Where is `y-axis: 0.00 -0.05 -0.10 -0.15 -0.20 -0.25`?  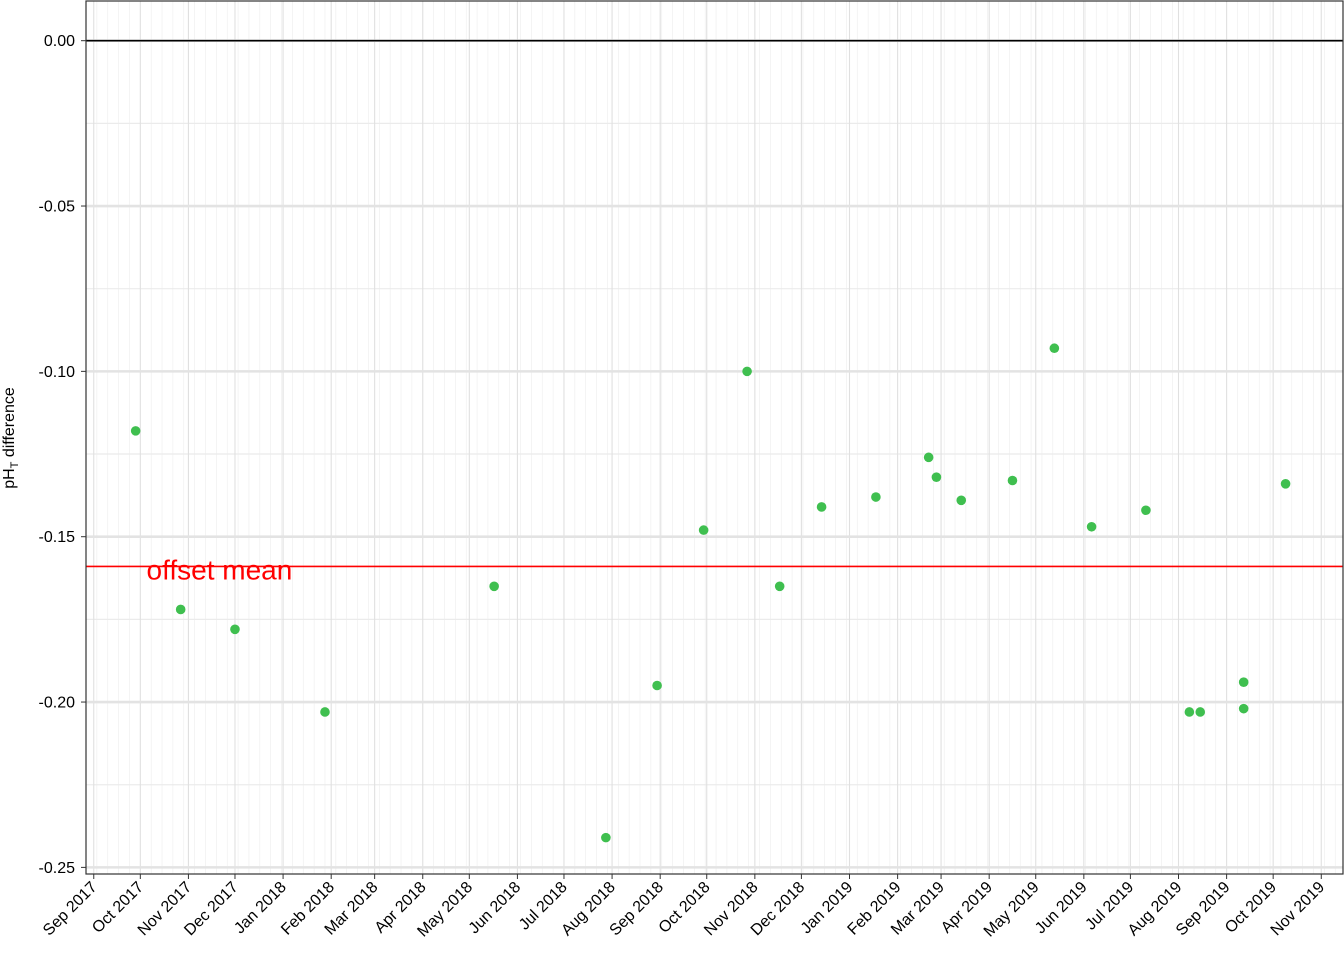 y-axis: 0.00 -0.05 -0.10 -0.15 -0.20 -0.25 is located at coordinates (62, 455).